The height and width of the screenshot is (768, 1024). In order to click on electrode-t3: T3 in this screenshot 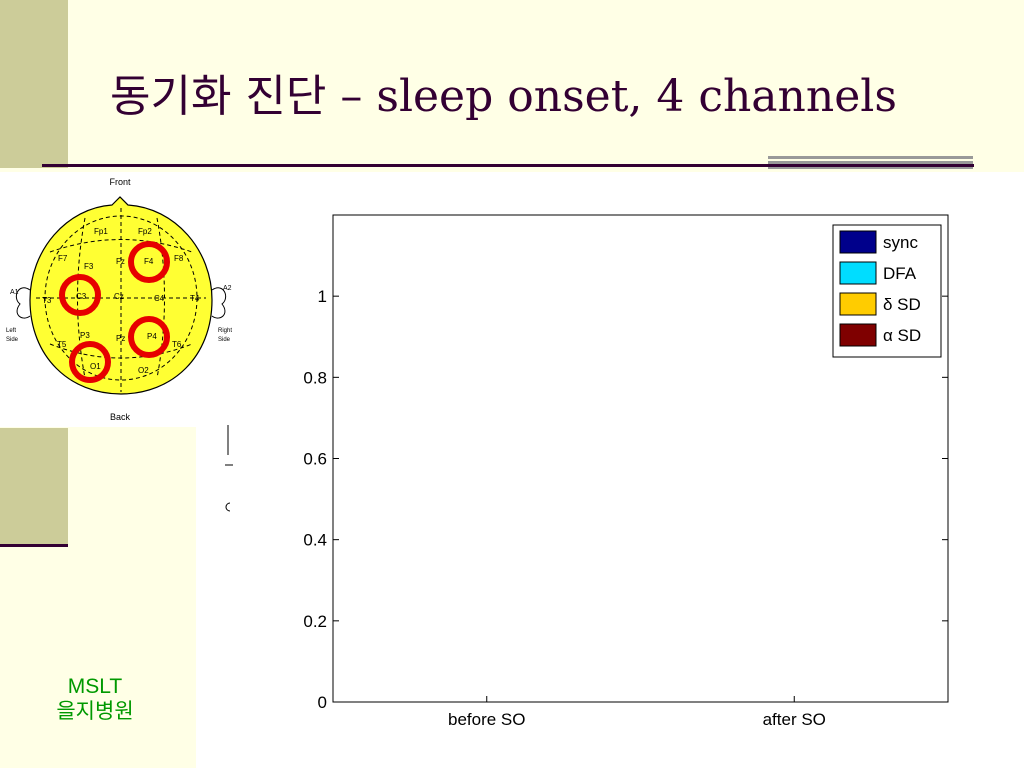, I will do `click(47, 300)`.